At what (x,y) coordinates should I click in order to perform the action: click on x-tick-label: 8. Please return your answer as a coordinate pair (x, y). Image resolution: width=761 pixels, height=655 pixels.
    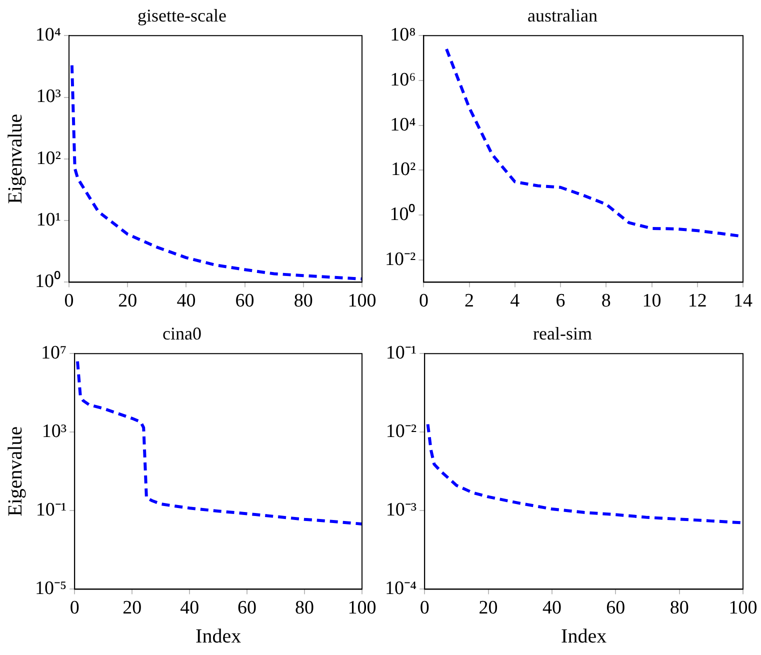
    Looking at the image, I should click on (606, 301).